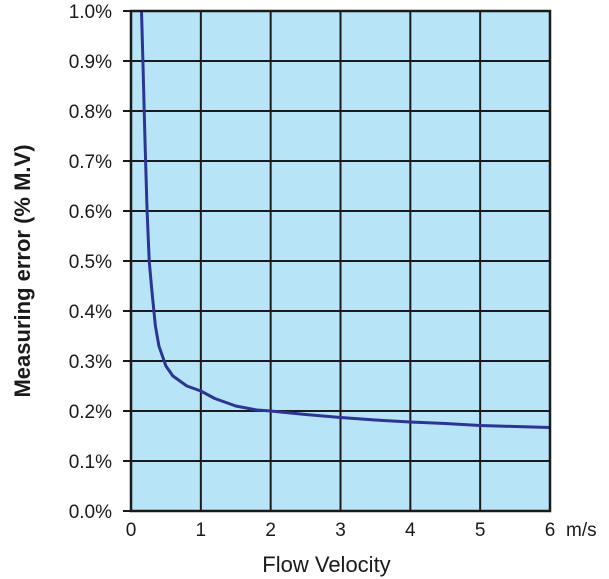  What do you see at coordinates (90, 362) in the screenshot?
I see `y-tick-label-3: 0.3%` at bounding box center [90, 362].